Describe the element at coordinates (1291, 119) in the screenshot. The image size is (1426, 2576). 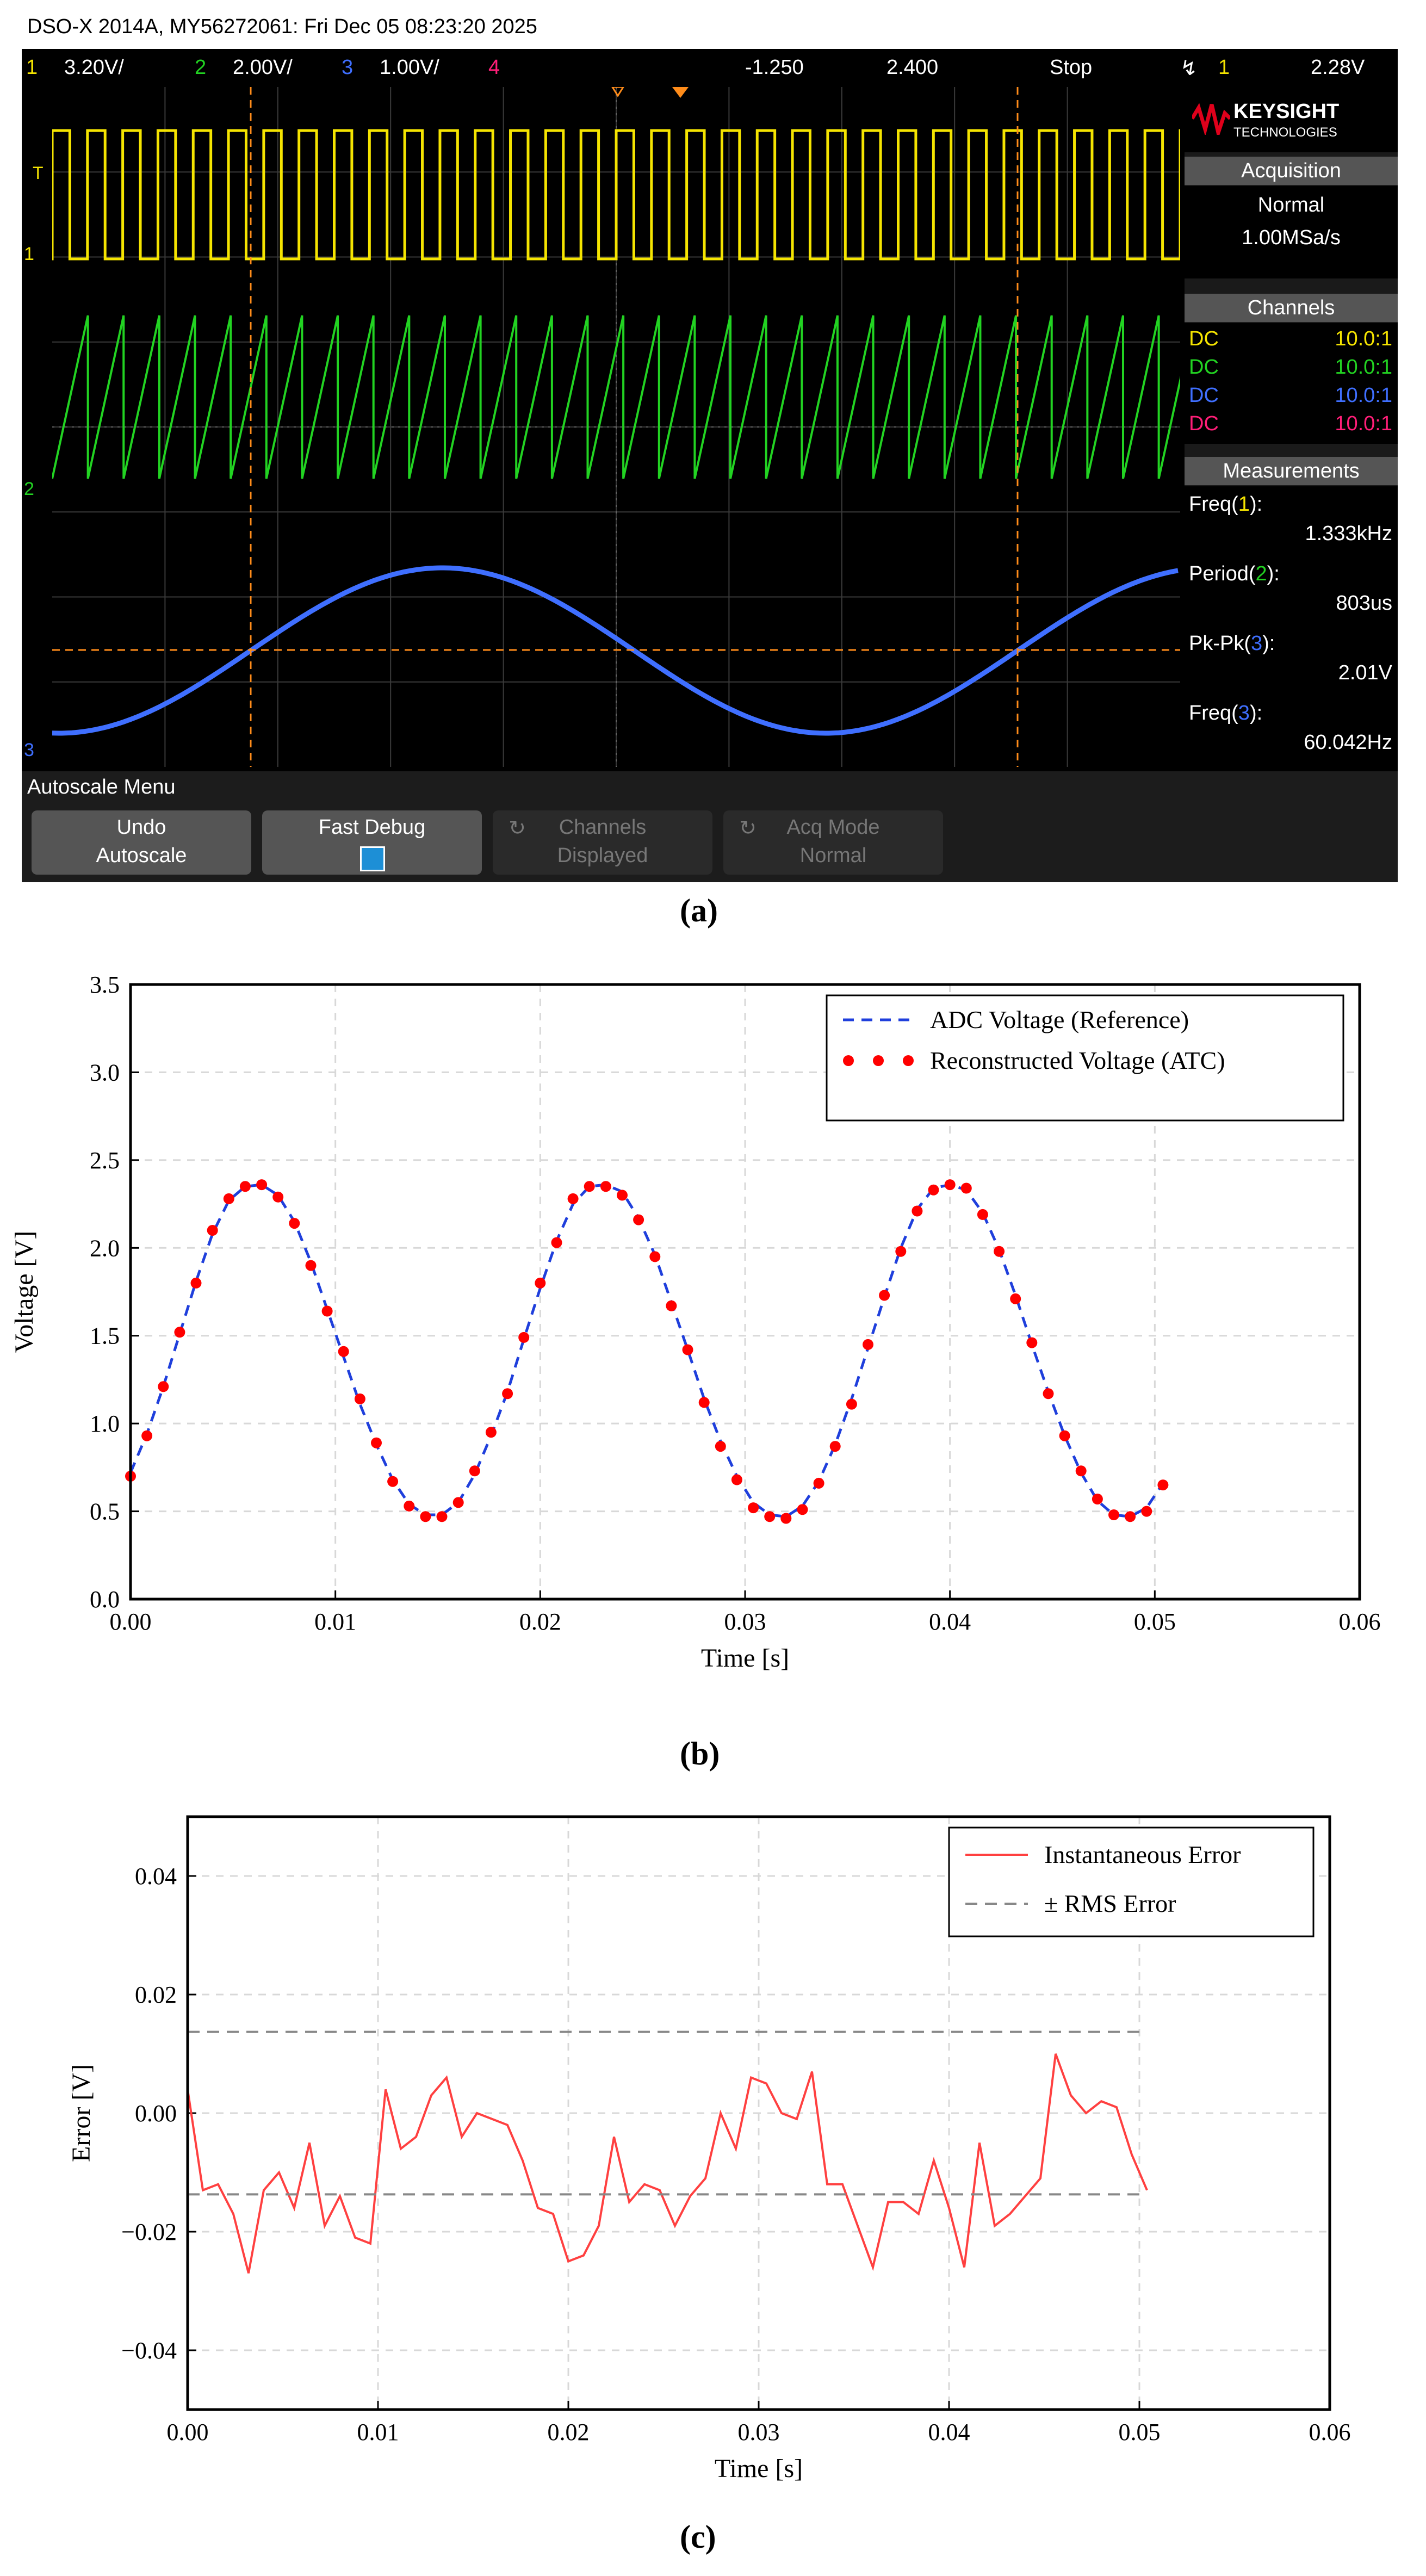
I see `keysight-logo: KEYSIGHT TECHNOLOGIES` at that location.